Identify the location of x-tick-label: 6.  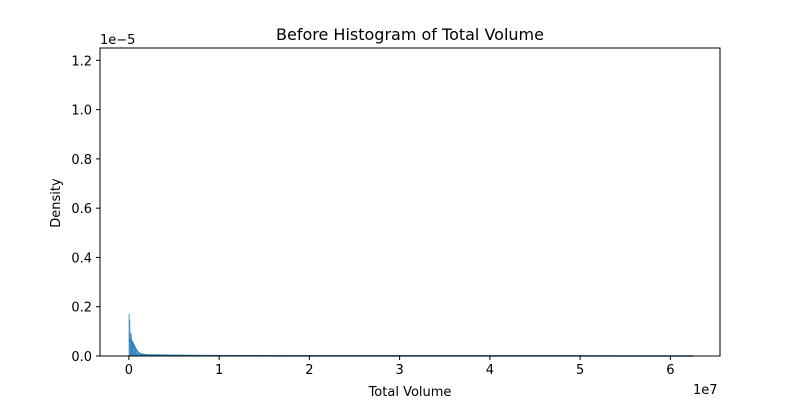
(670, 370).